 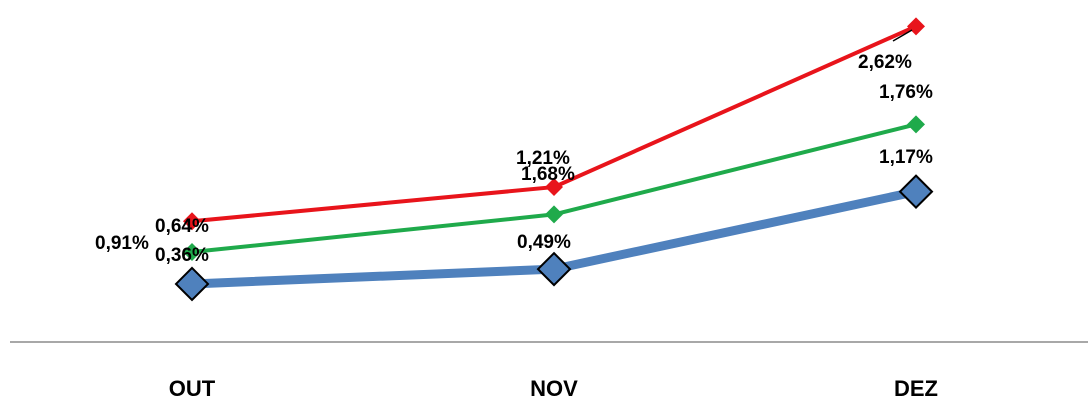 I want to click on x-tick-layer: OUT NOV DEZ, so click(x=553, y=388).